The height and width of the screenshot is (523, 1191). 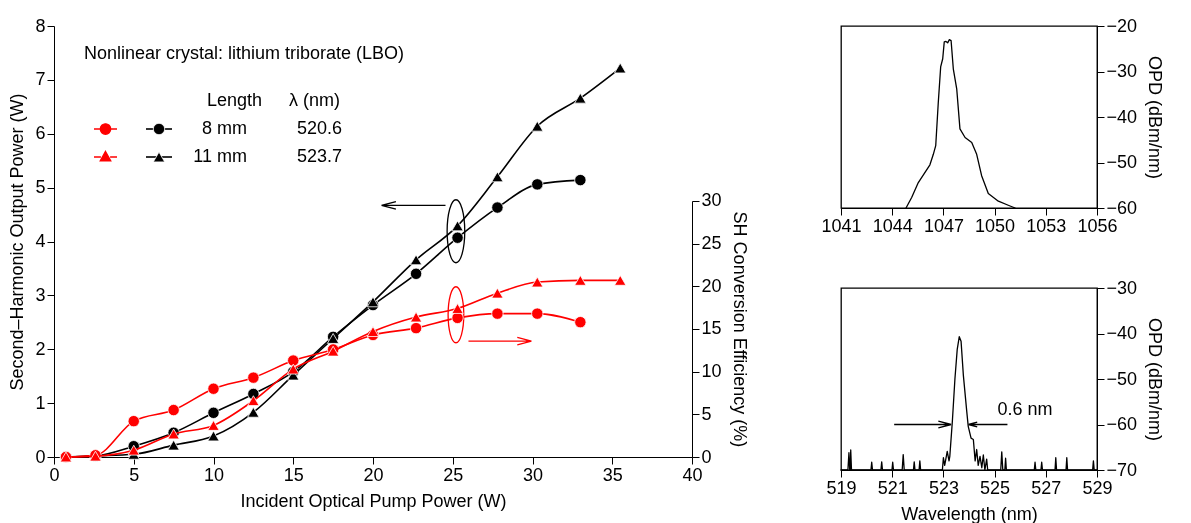 What do you see at coordinates (995, 487) in the screenshot?
I see `x-tick-label: 525` at bounding box center [995, 487].